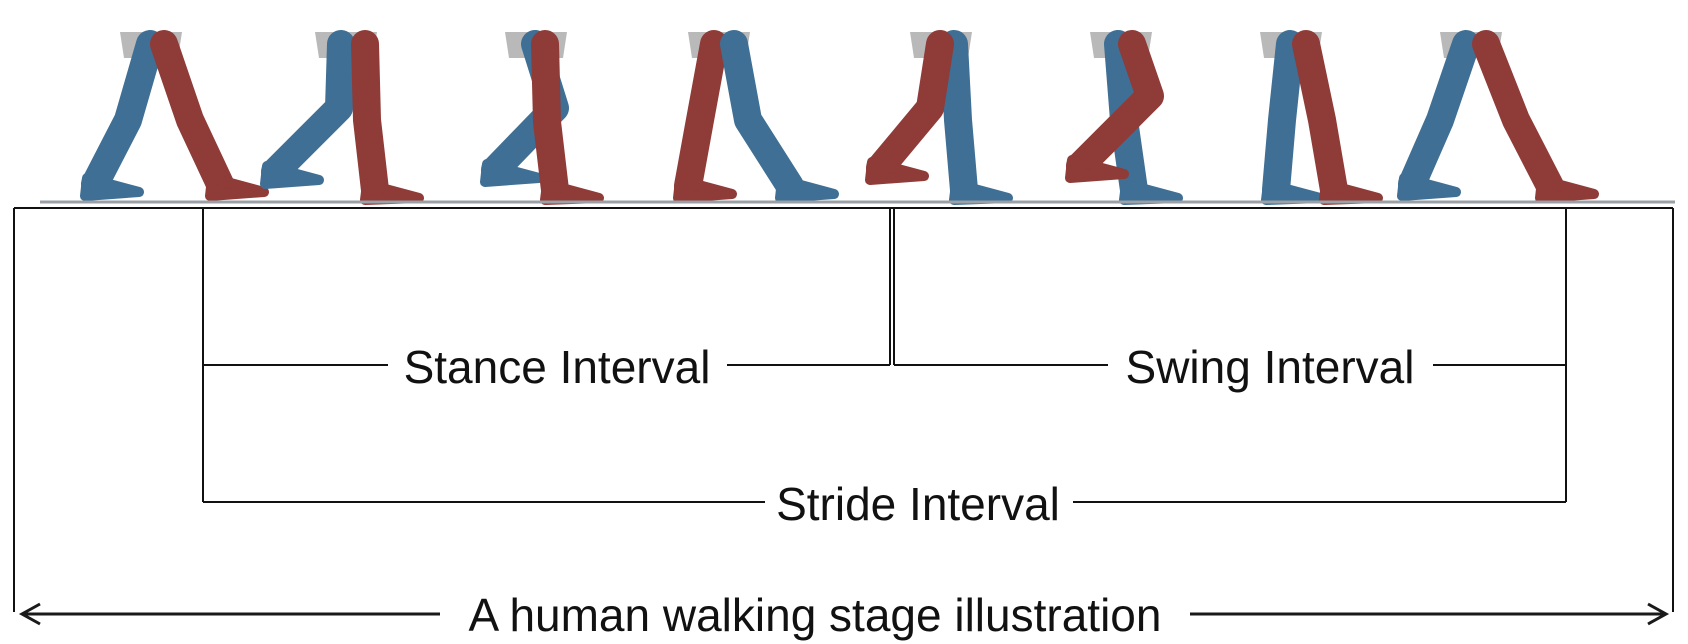 This screenshot has width=1688, height=644. I want to click on swing-interval-bracket: Swing Interval, so click(1230, 300).